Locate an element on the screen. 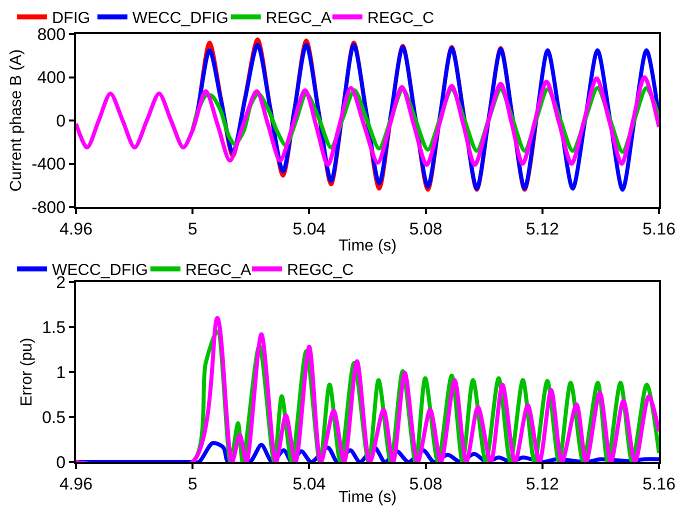 The height and width of the screenshot is (506, 679). y-tick-label: -800 is located at coordinates (49, 207).